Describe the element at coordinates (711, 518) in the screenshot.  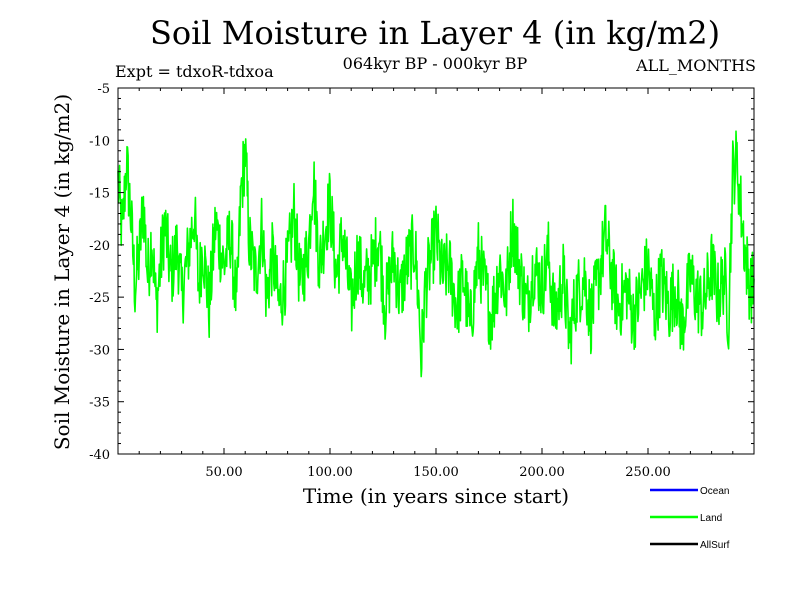
I see `legend-label-land: Land` at that location.